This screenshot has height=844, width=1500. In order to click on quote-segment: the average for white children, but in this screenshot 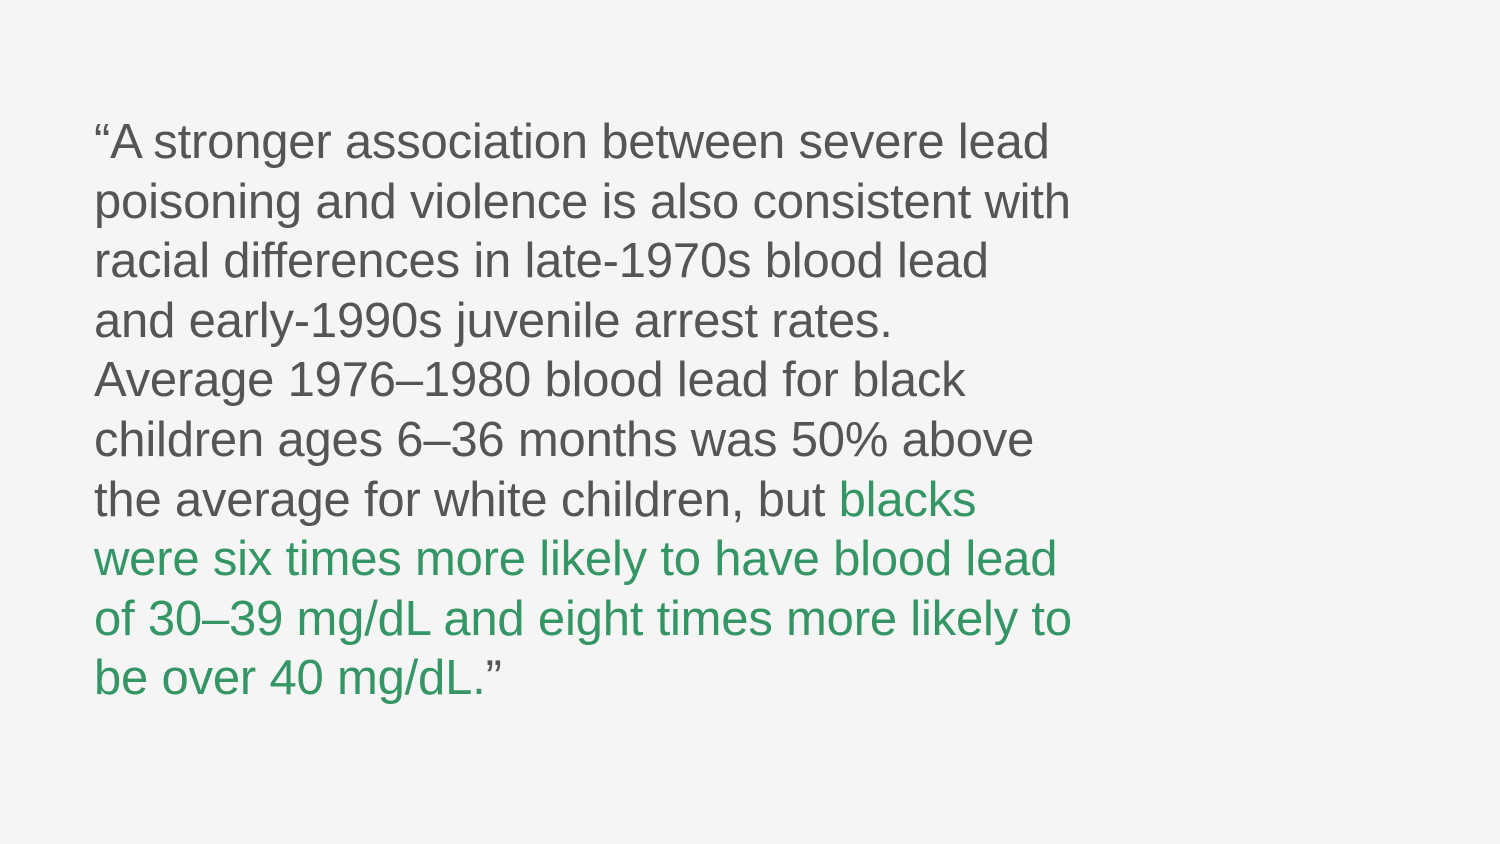, I will do `click(466, 499)`.